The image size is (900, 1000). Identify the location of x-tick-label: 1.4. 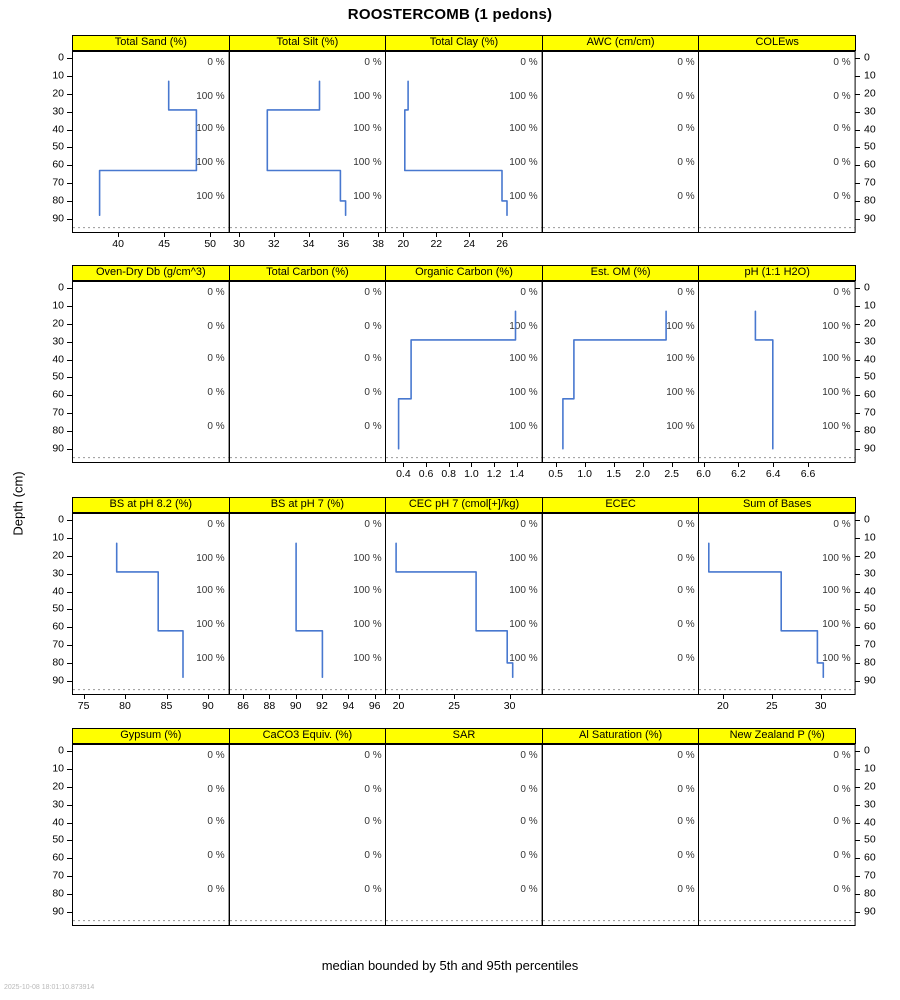
(517, 474).